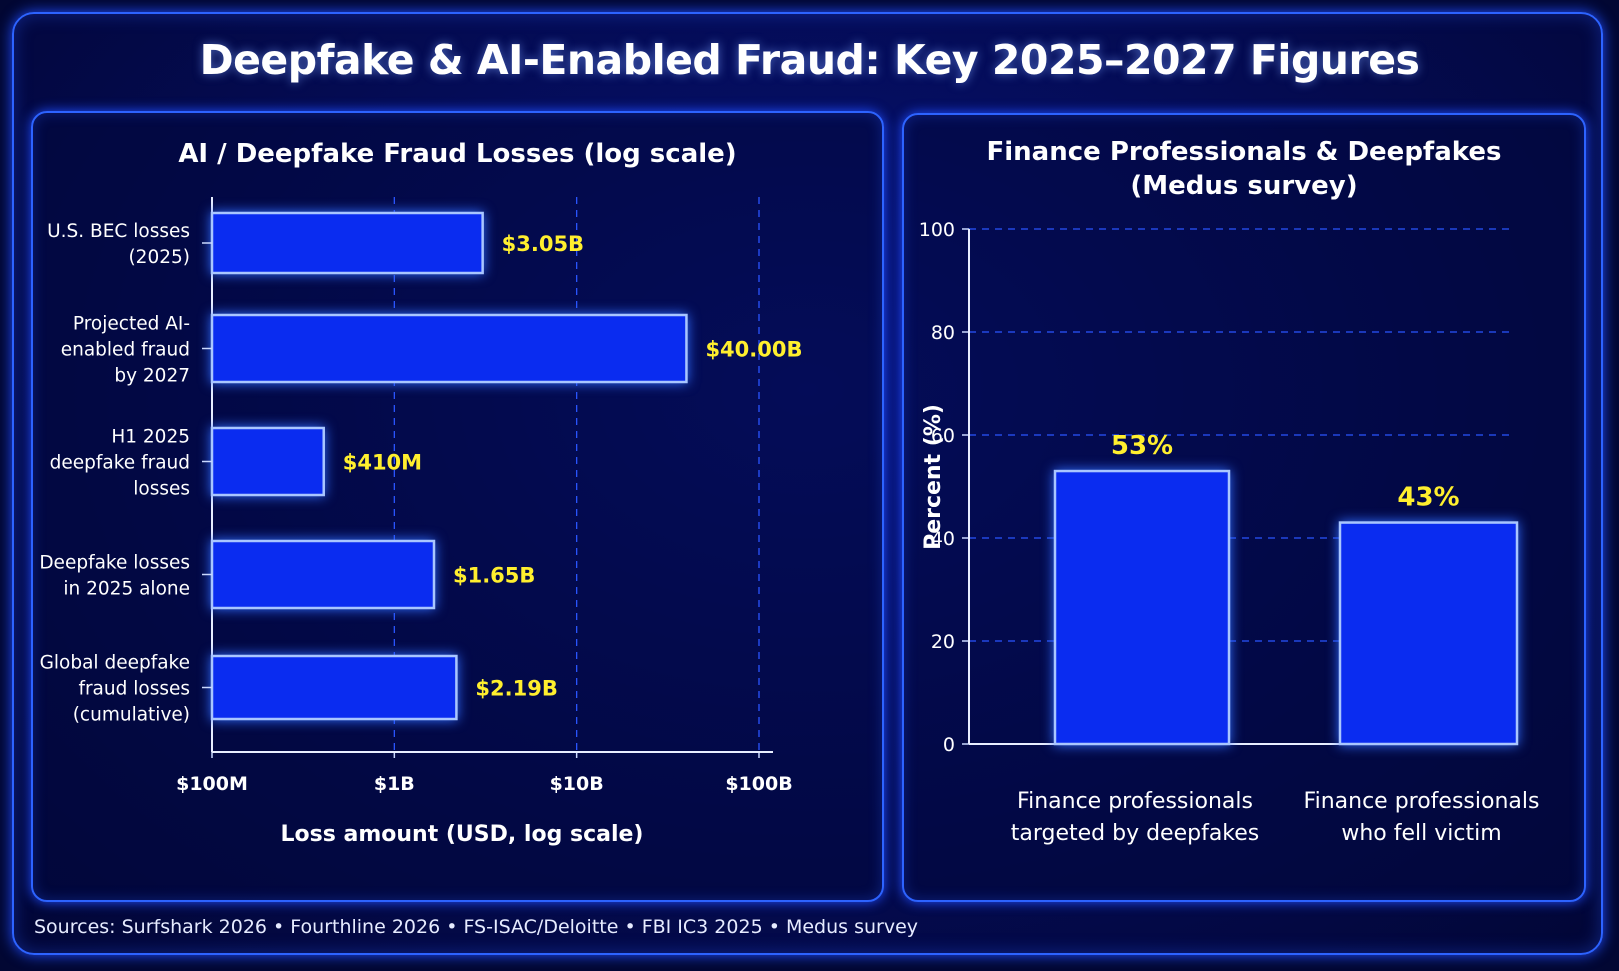  I want to click on category-label-line: U.S. BEC losses, so click(118, 231).